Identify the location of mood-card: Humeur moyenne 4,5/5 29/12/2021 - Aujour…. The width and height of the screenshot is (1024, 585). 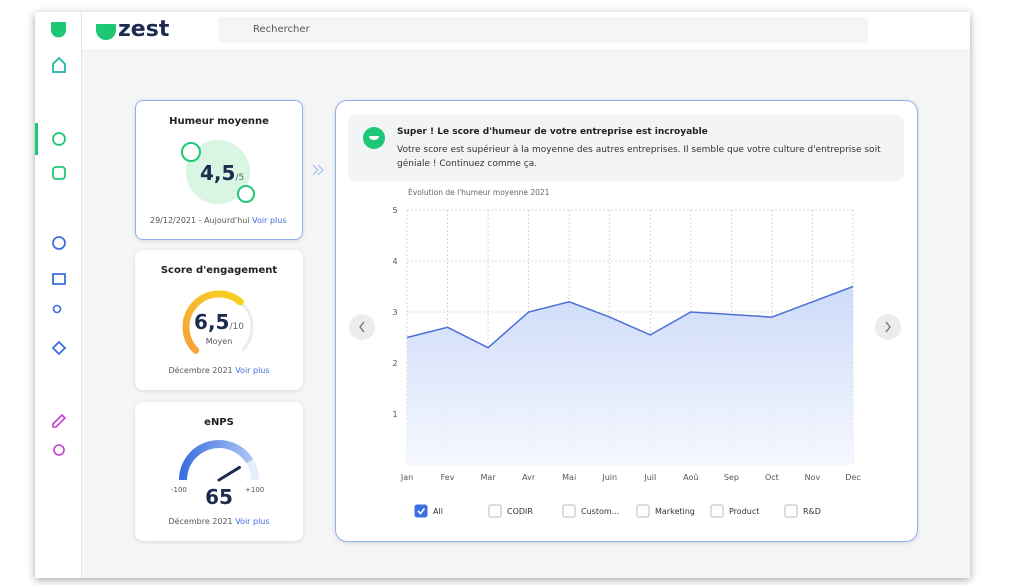
(219, 170).